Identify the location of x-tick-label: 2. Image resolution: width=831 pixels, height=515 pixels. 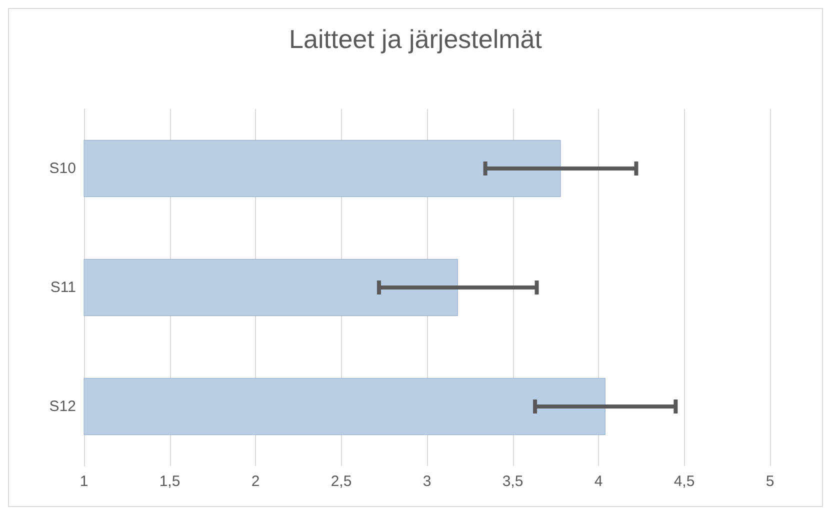
(255, 481).